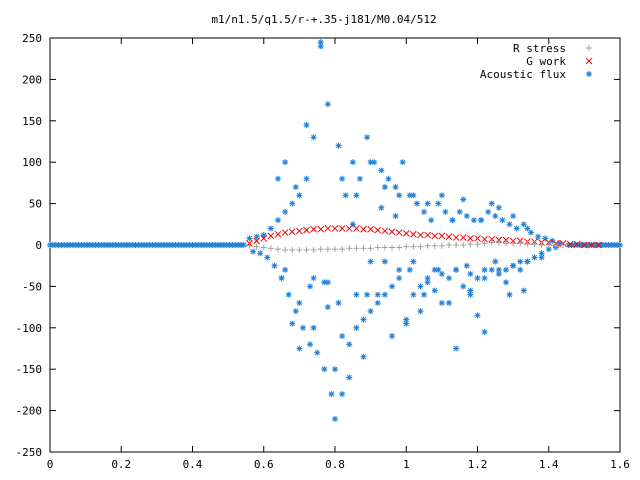  What do you see at coordinates (38, 245) in the screenshot?
I see `y-tick-label: 0` at bounding box center [38, 245].